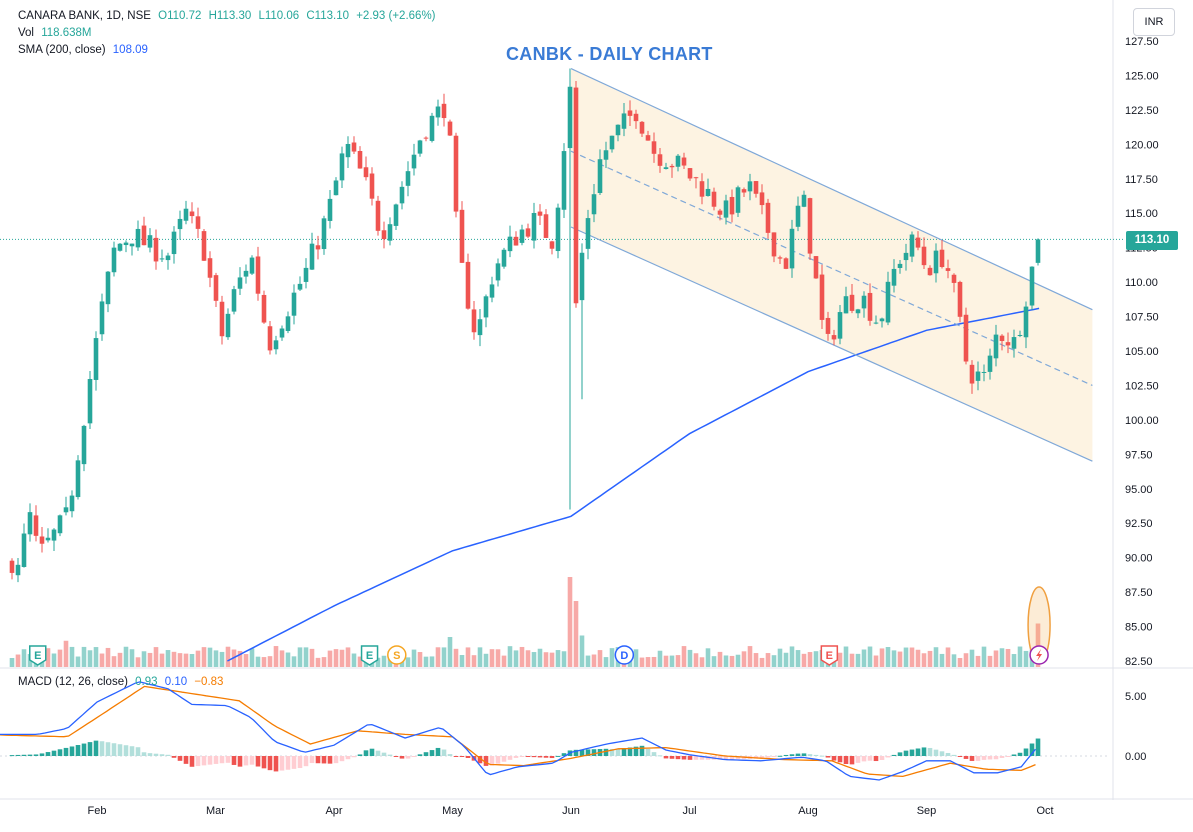 The image size is (1193, 832). What do you see at coordinates (829, 655) in the screenshot?
I see `earnings-badge` at bounding box center [829, 655].